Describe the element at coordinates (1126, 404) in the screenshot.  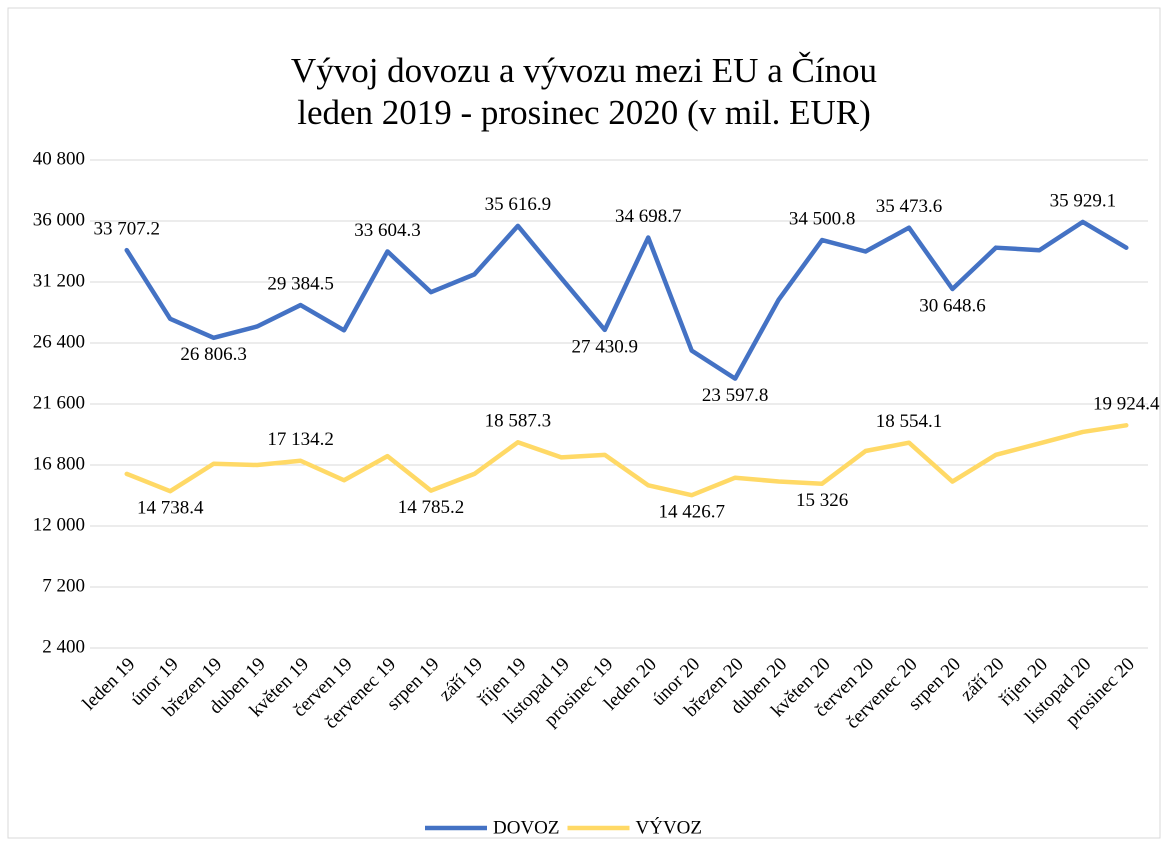
I see `data-label: 19 924.4` at that location.